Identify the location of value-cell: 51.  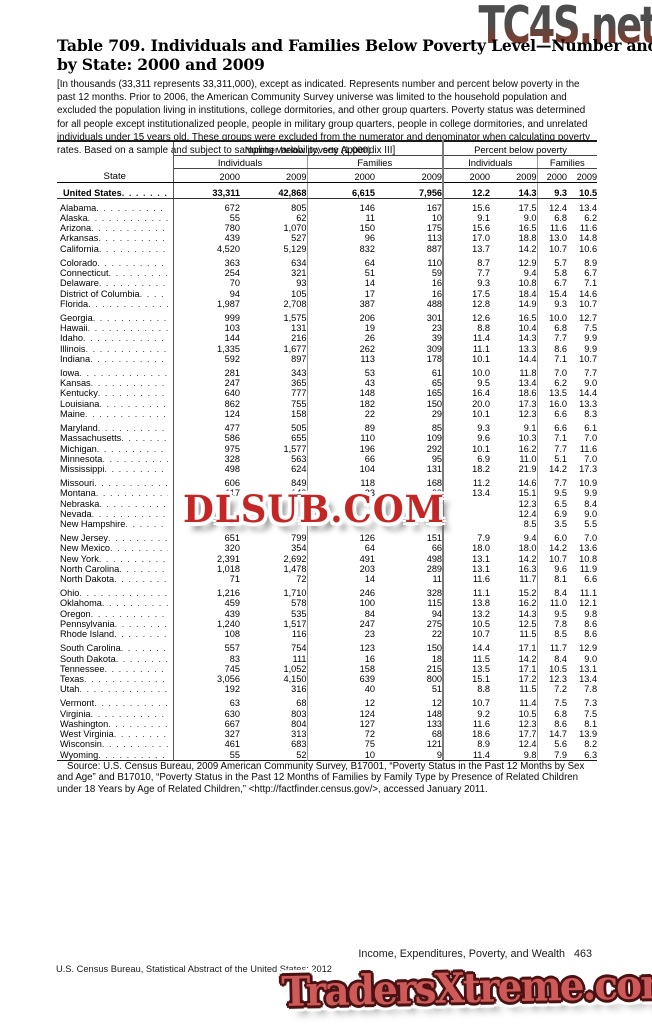
(369, 272).